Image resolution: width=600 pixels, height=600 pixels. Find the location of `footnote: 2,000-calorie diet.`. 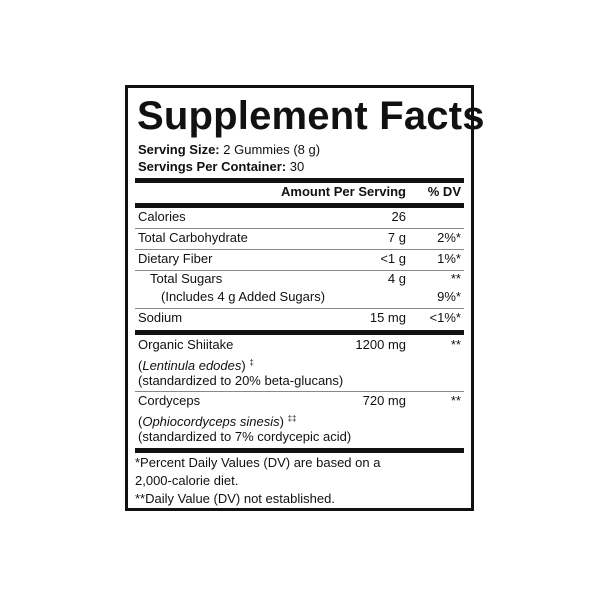

footnote: 2,000-calorie diet. is located at coordinates (187, 480).